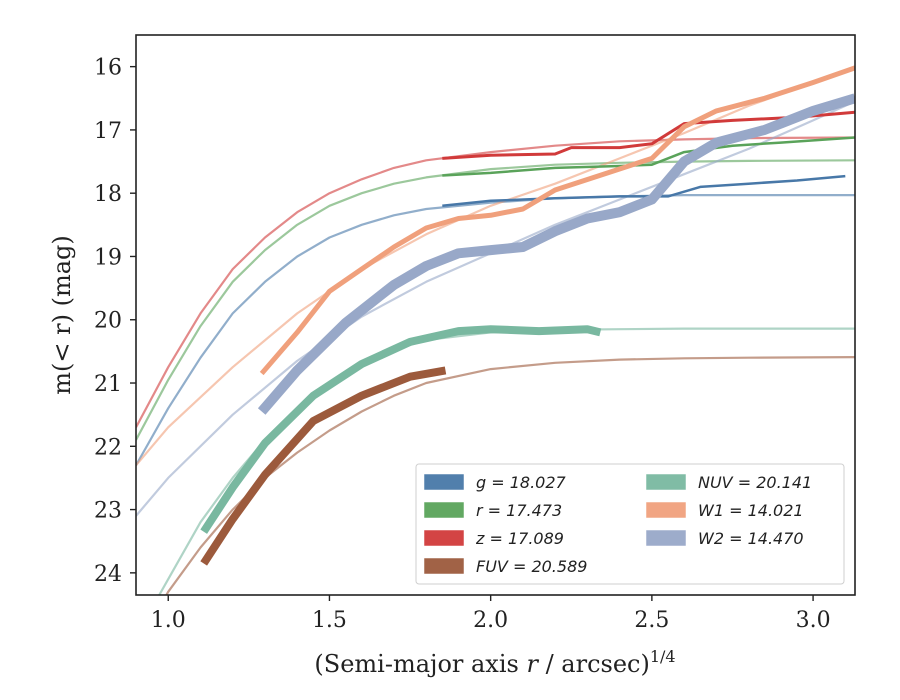  What do you see at coordinates (751, 510) in the screenshot?
I see `legend-label: W1 = 14.021` at bounding box center [751, 510].